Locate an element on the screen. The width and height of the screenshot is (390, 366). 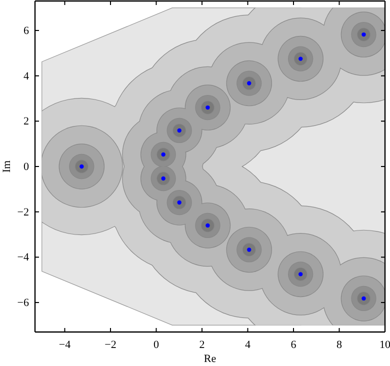
x-tick-label: 6 is located at coordinates (293, 344).